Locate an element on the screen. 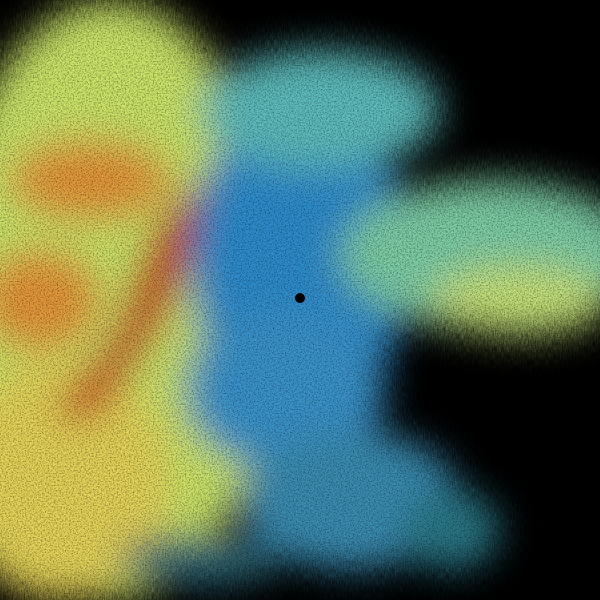 This screenshot has width=600, height=600. radar-site is located at coordinates (300, 298).